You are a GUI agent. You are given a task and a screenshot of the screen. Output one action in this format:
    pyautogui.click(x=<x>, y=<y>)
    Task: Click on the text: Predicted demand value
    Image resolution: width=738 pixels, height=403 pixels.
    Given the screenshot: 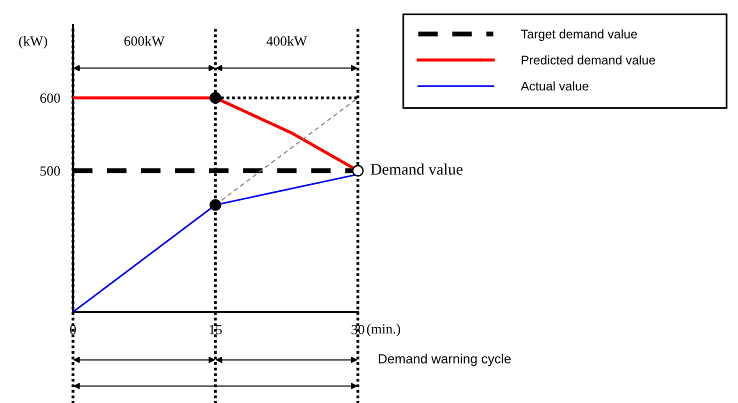 What is the action you would take?
    pyautogui.click(x=589, y=60)
    